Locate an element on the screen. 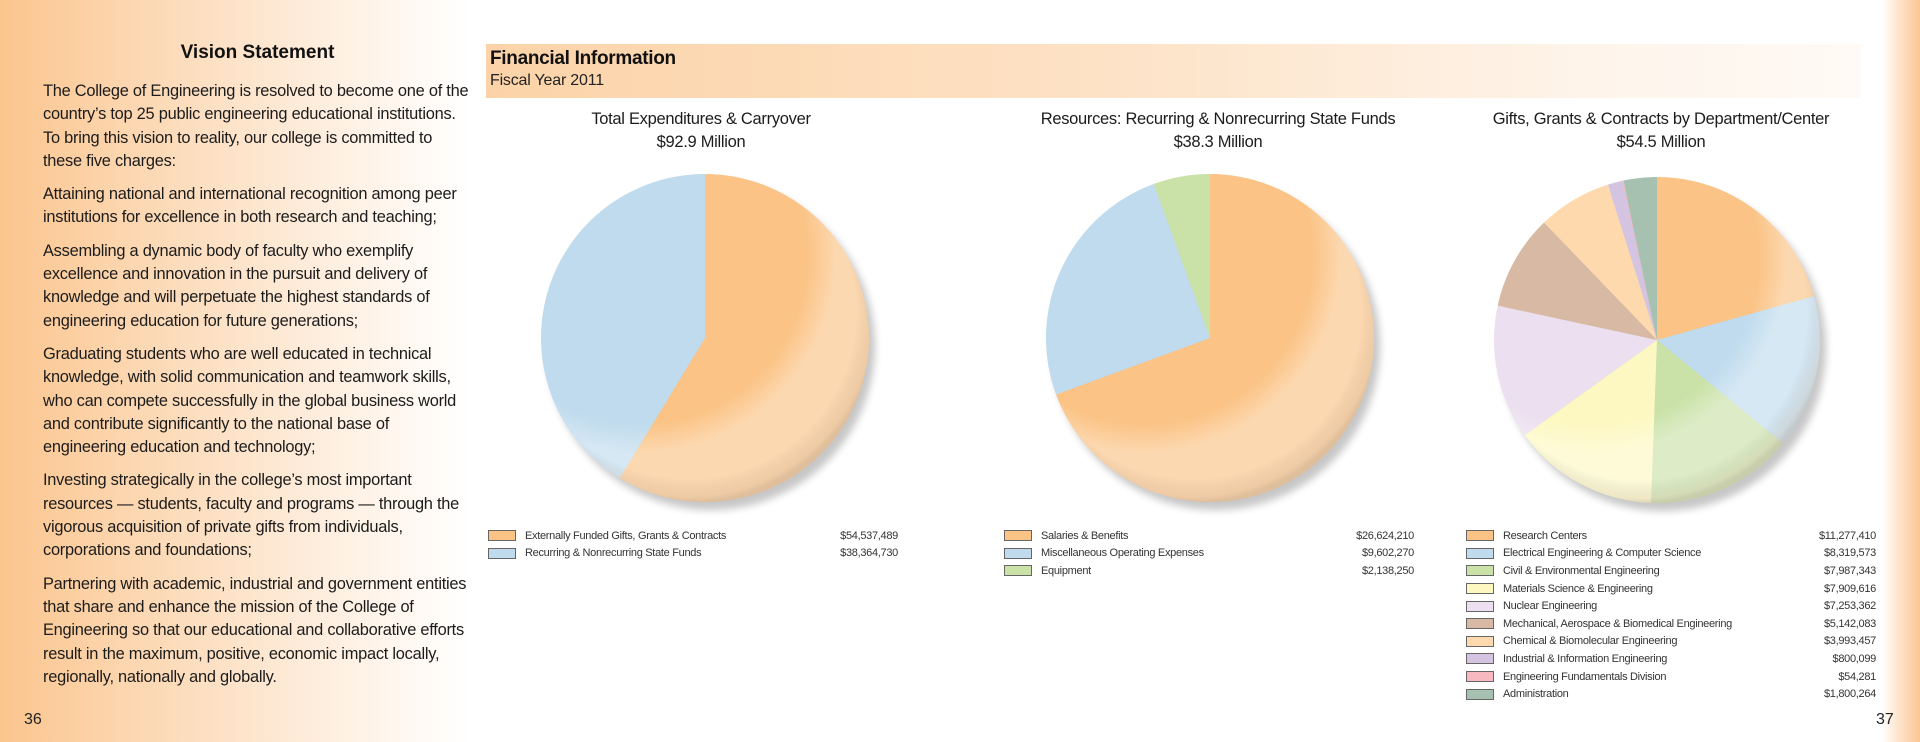 This screenshot has width=1920, height=742. chart-total-text: $38.3 Million is located at coordinates (1218, 142).